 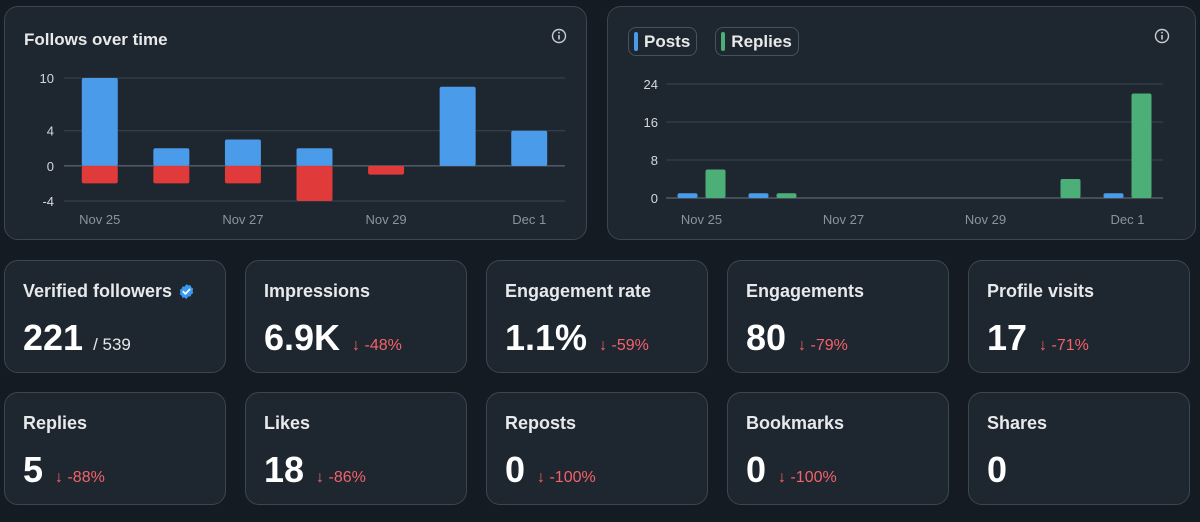 What do you see at coordinates (98, 291) in the screenshot?
I see `stat-title-text: Verified followers` at bounding box center [98, 291].